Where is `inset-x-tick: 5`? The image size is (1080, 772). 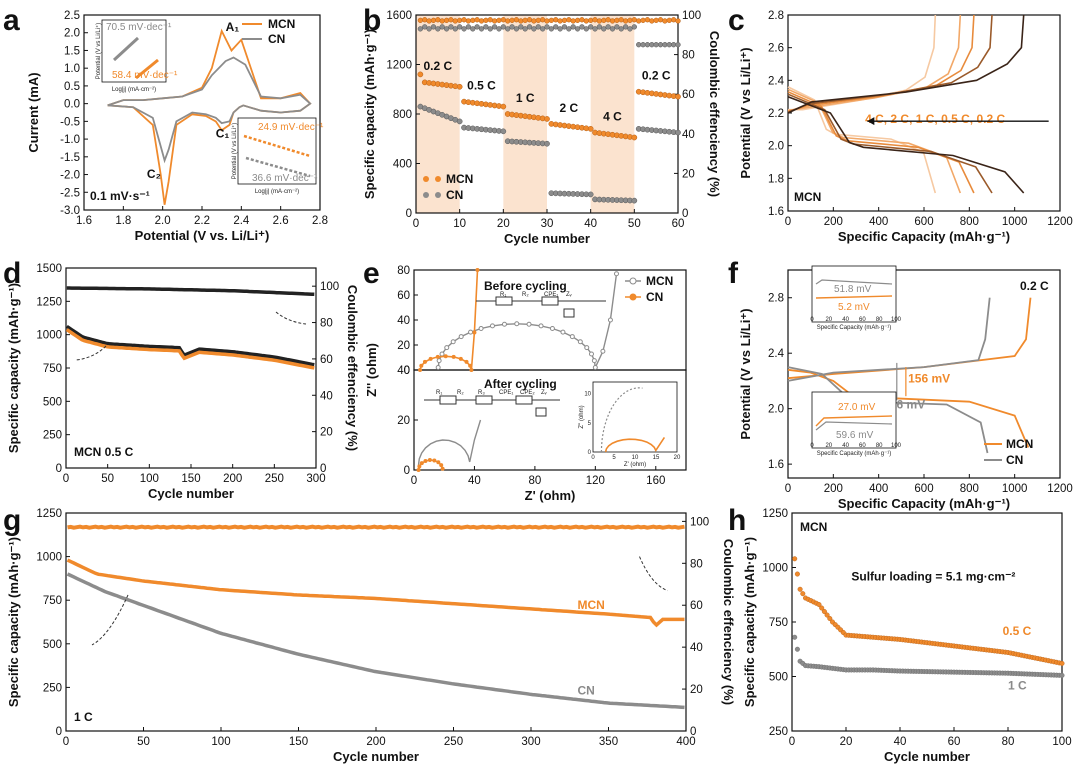 inset-x-tick: 5 is located at coordinates (614, 458).